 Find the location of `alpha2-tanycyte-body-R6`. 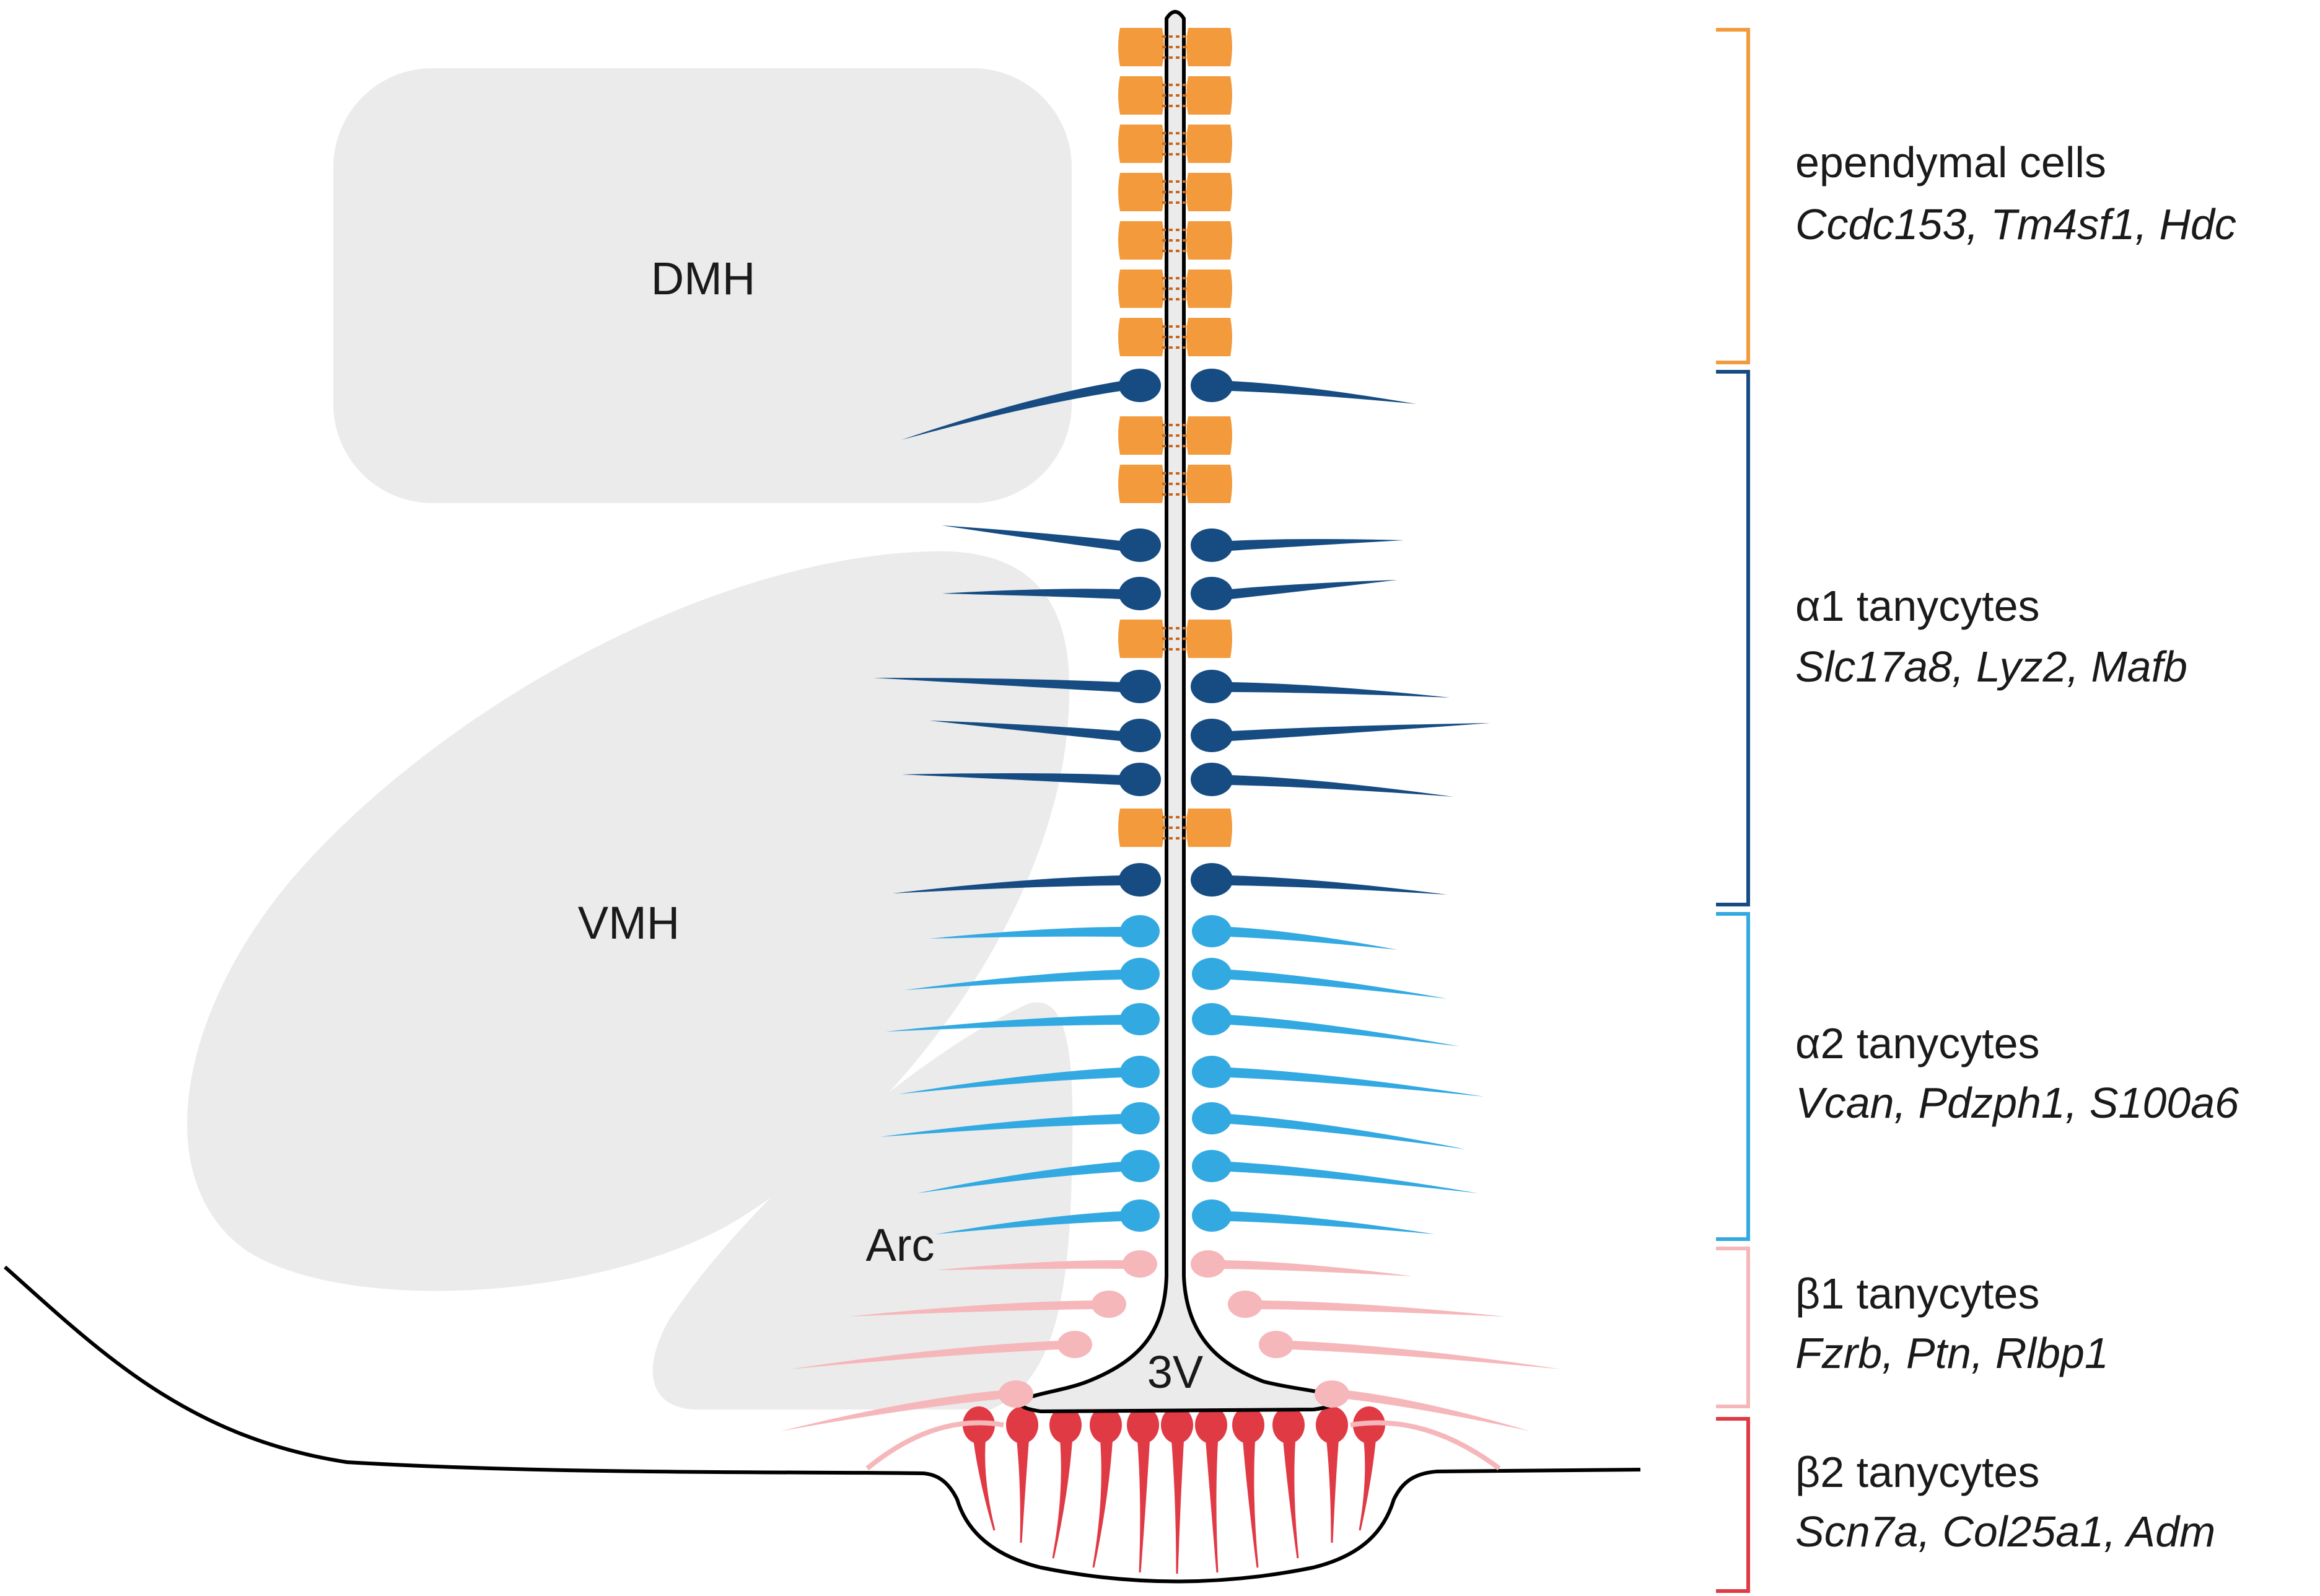

alpha2-tanycyte-body-R6 is located at coordinates (1212, 1215).